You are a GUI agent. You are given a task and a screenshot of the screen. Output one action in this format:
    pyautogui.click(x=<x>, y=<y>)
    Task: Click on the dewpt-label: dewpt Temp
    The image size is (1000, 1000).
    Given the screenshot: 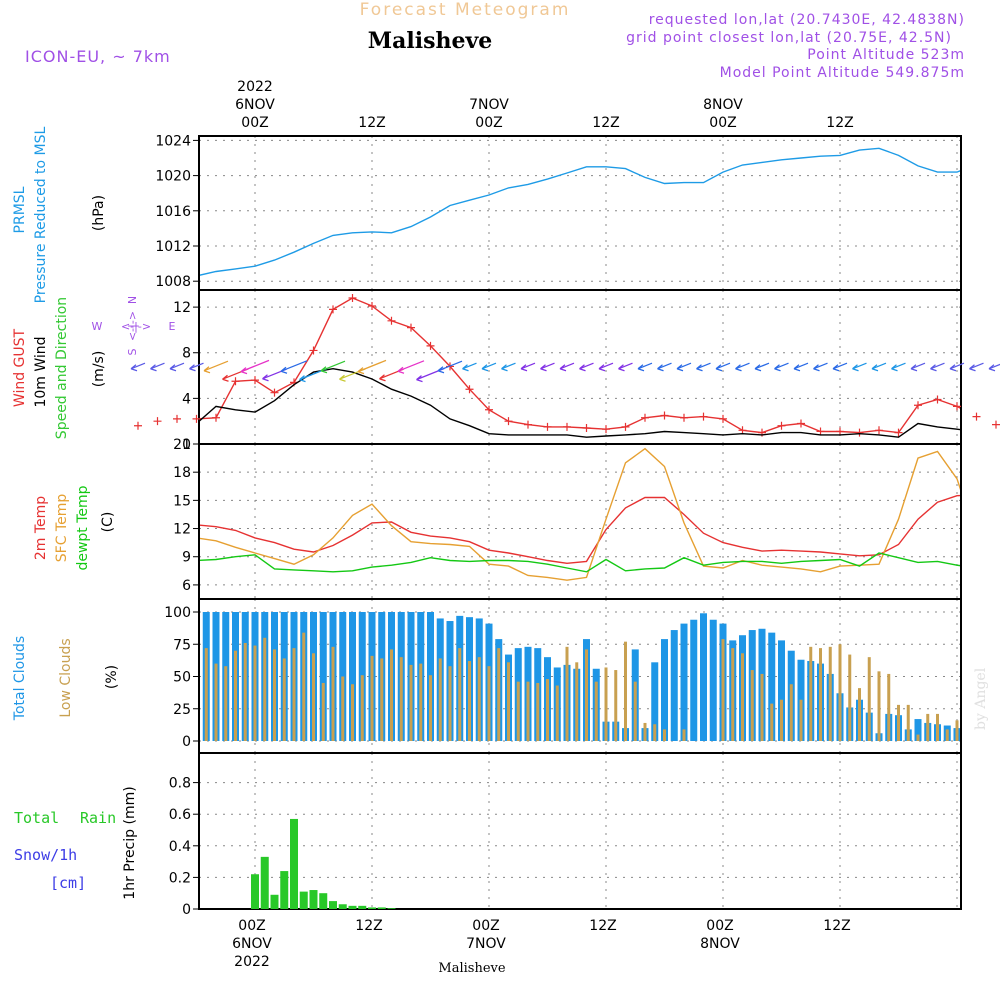 What is the action you would take?
    pyautogui.click(x=83, y=527)
    